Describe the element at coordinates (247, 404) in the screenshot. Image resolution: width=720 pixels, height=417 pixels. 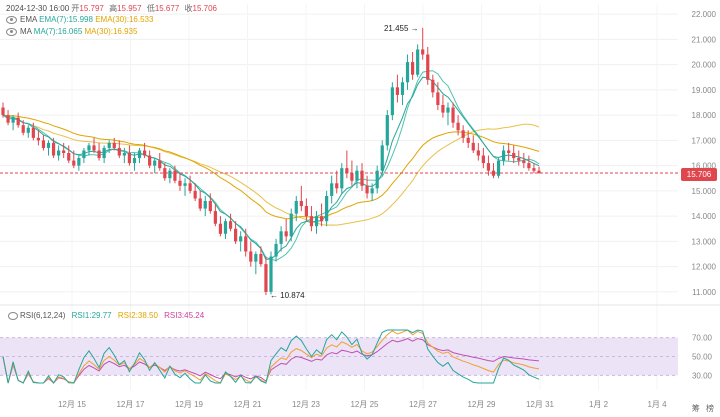
I see `time-tick-label: 12月 21` at that location.